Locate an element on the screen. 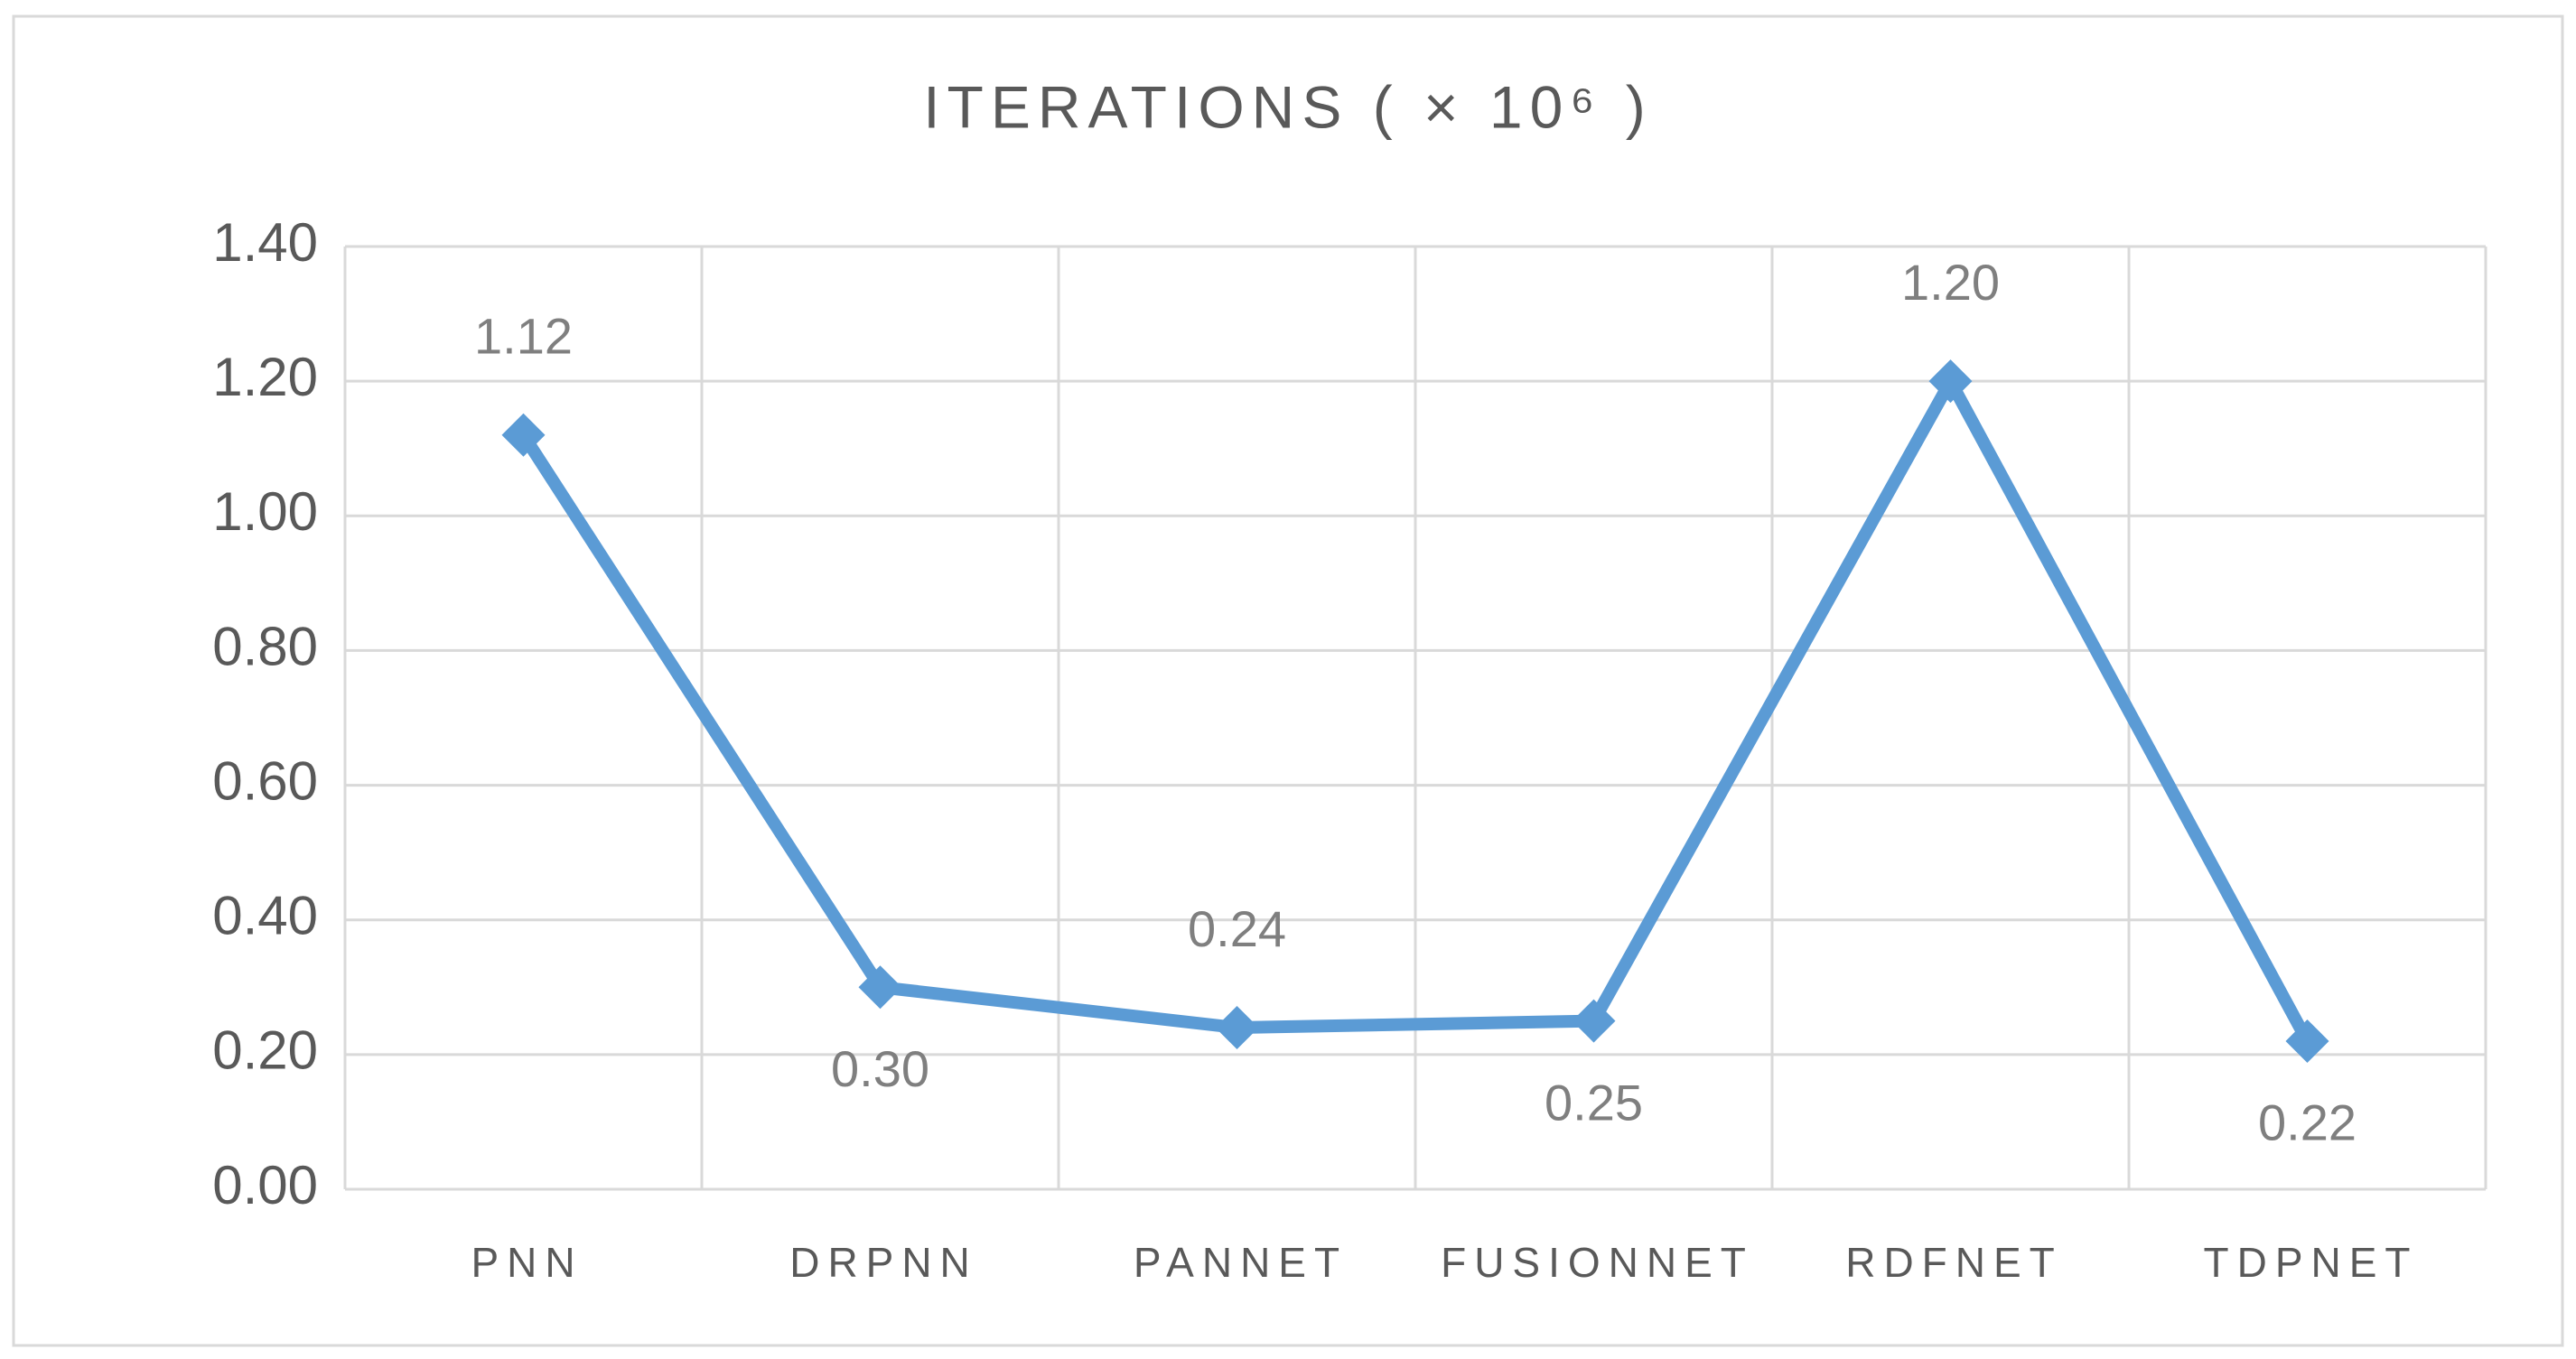 Image resolution: width=2576 pixels, height=1359 pixels. data-label: 0.30 is located at coordinates (880, 1068).